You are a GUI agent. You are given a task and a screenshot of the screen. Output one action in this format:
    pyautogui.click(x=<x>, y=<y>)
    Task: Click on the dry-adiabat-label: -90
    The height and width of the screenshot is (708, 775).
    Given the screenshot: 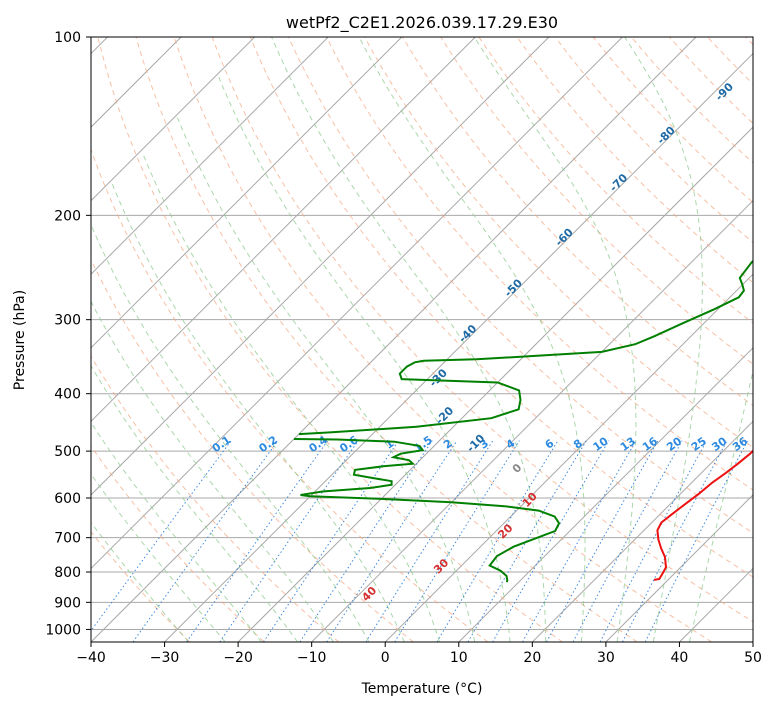 What is the action you would take?
    pyautogui.click(x=724, y=91)
    